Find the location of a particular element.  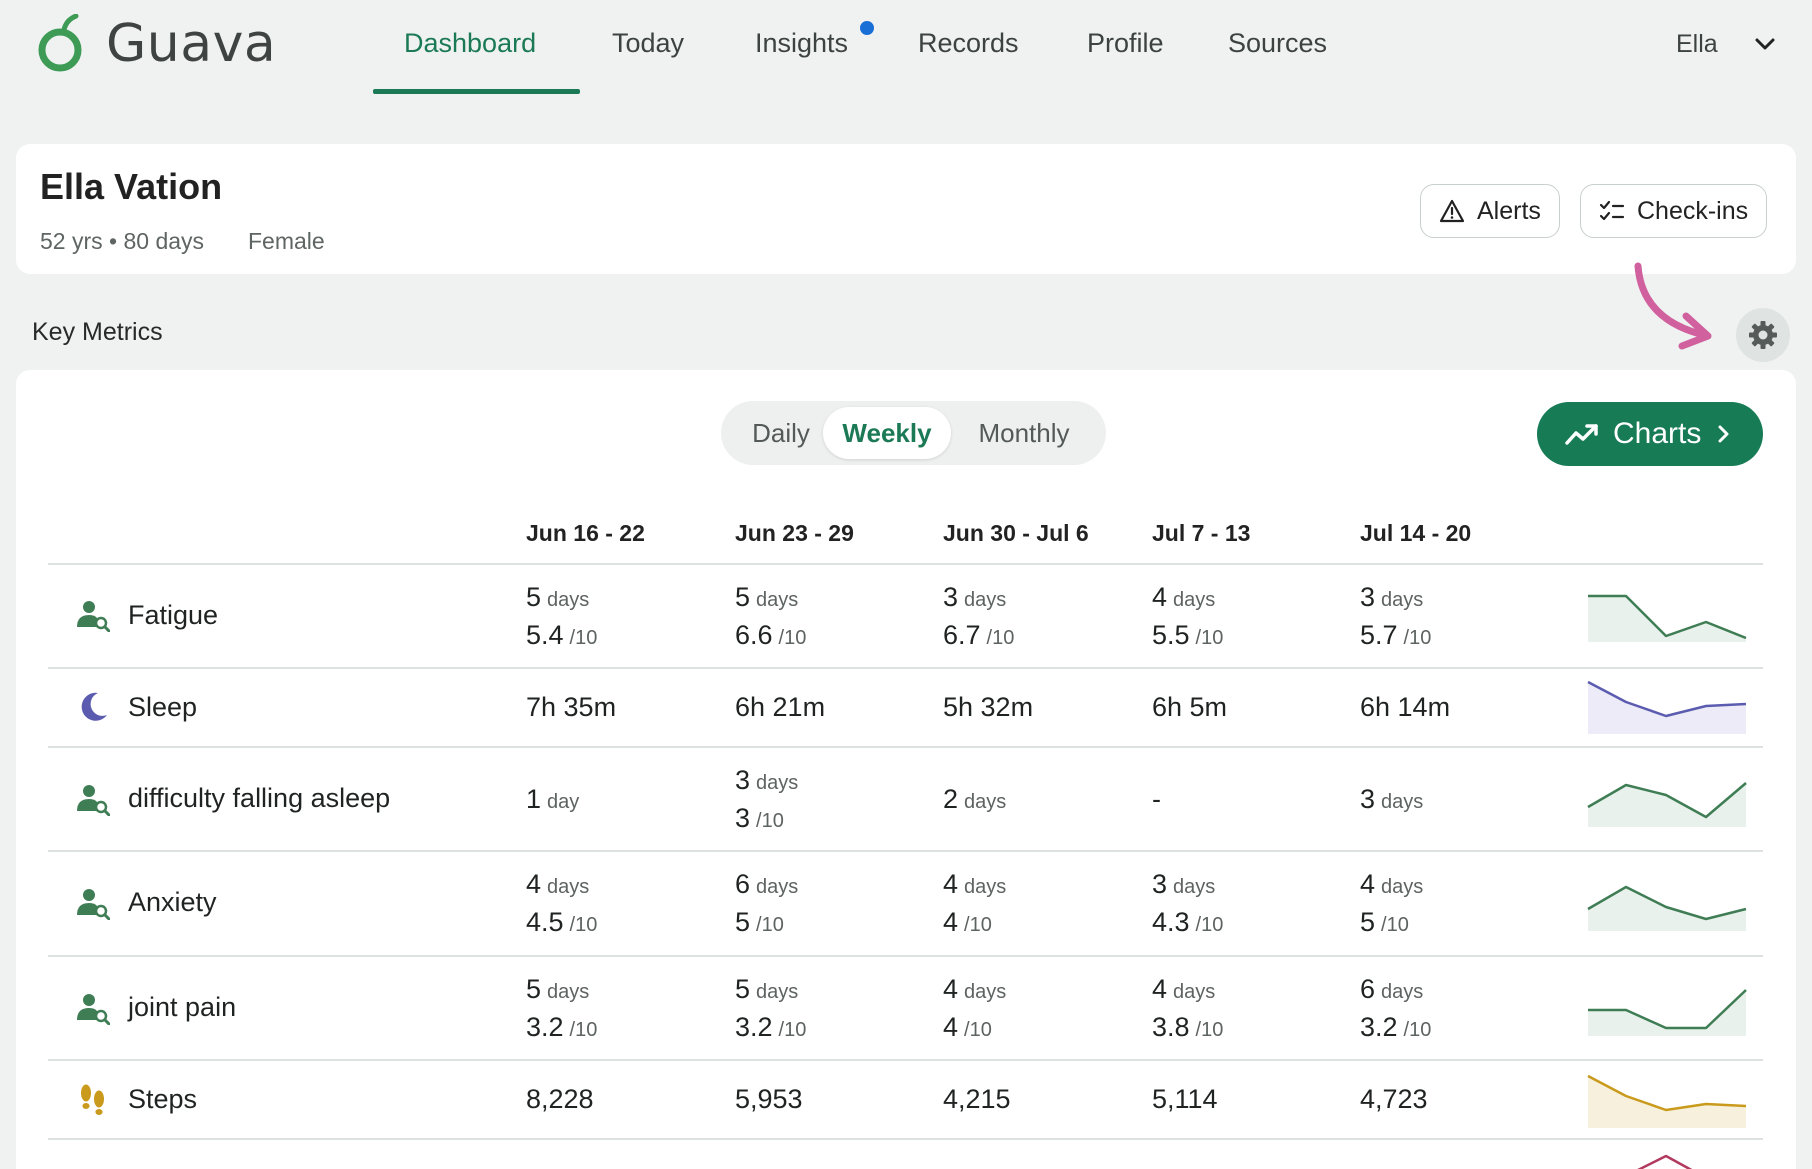

metric-score: 5.5/10 is located at coordinates (1188, 635).